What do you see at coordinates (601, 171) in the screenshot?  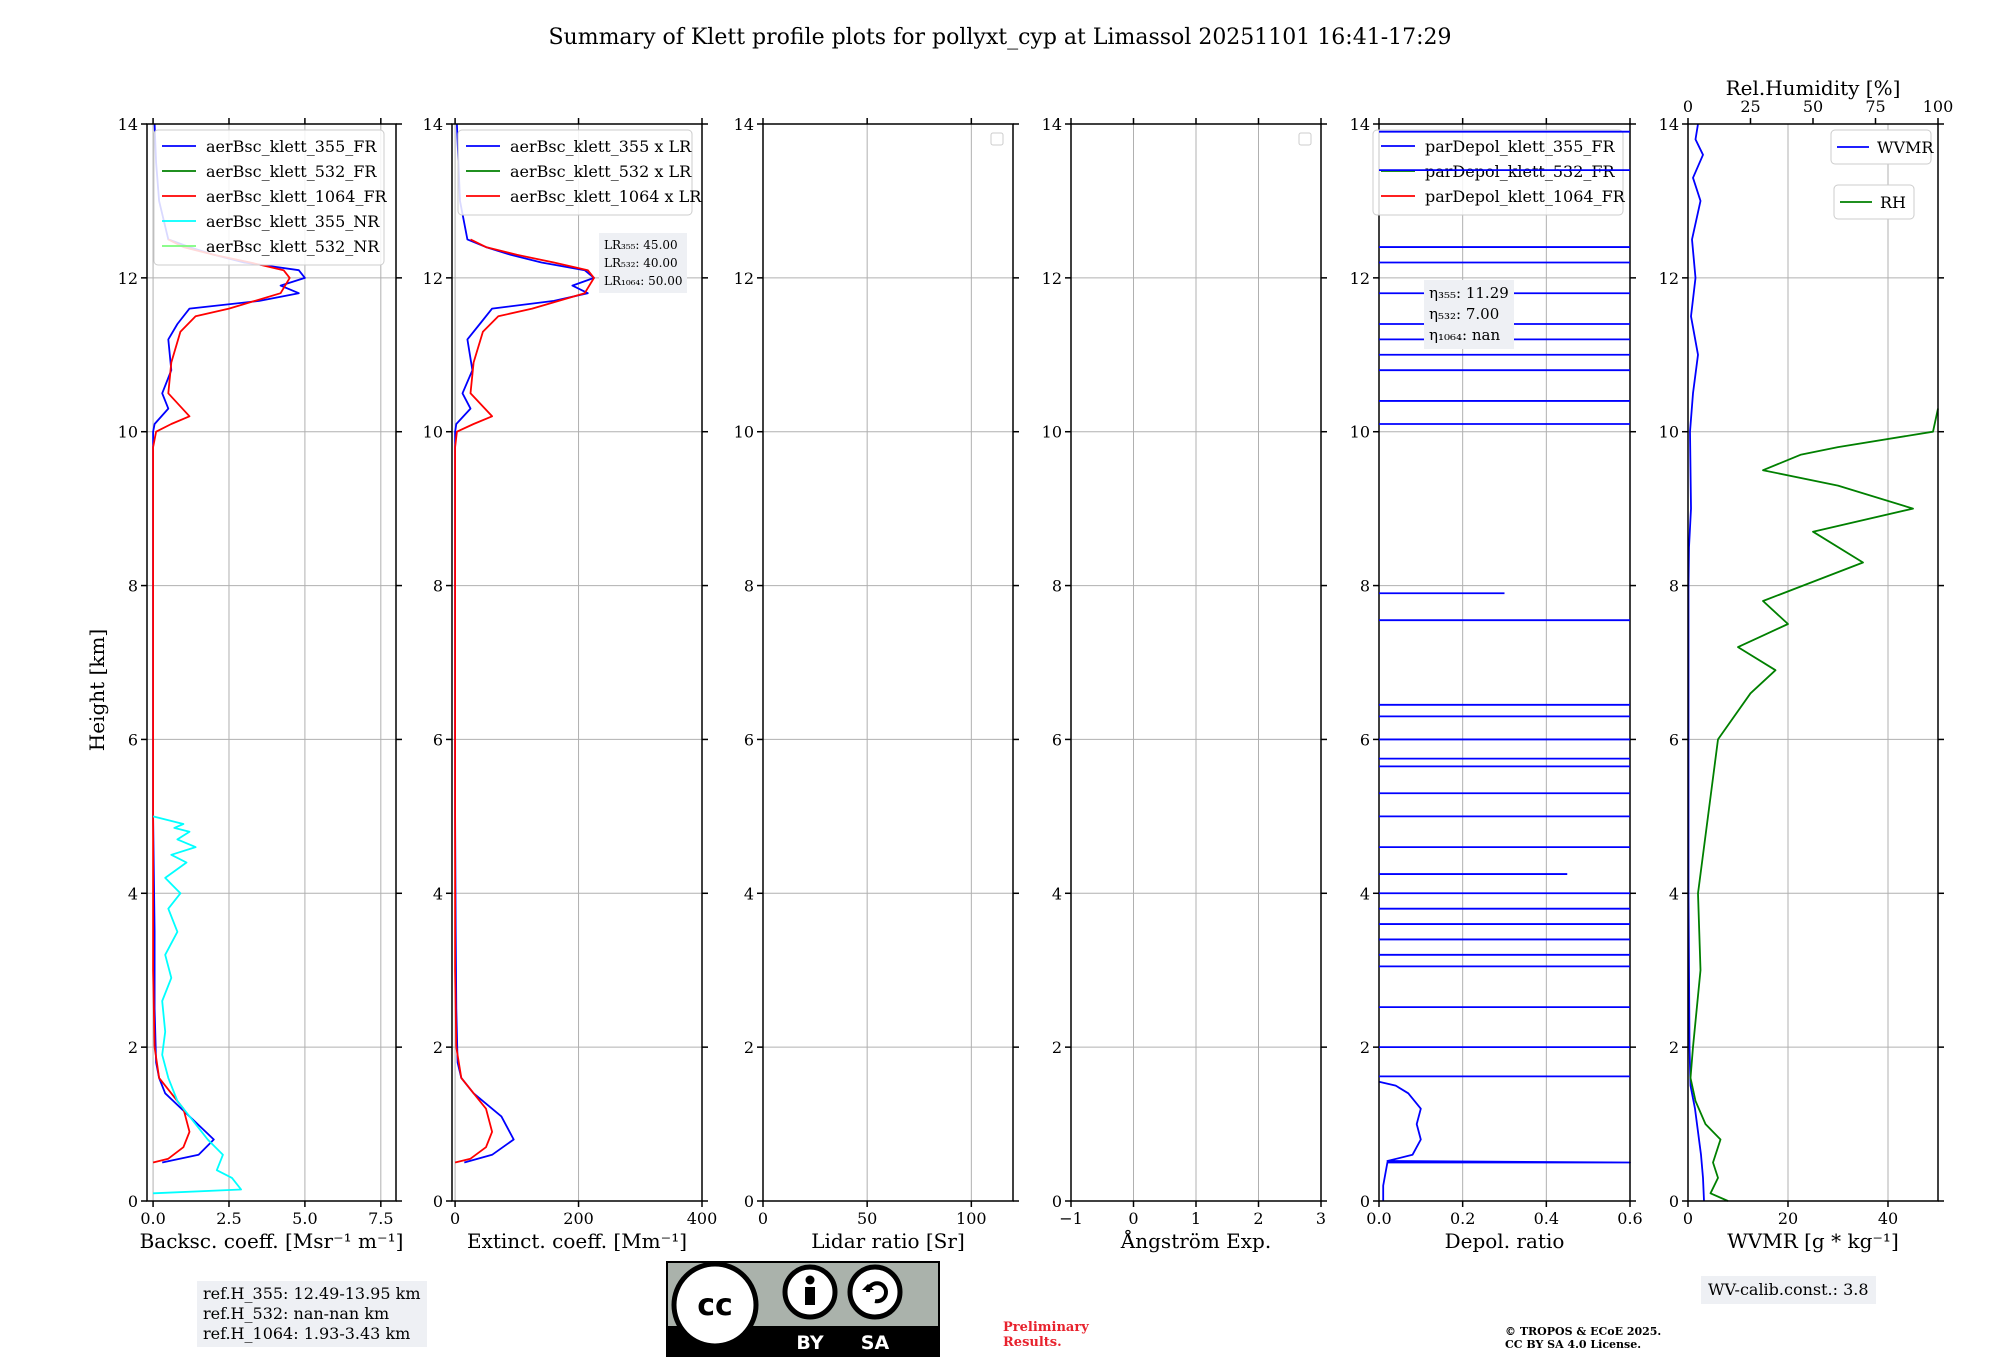 I see `legend-label: aerBsc_klett_532 x LR` at bounding box center [601, 171].